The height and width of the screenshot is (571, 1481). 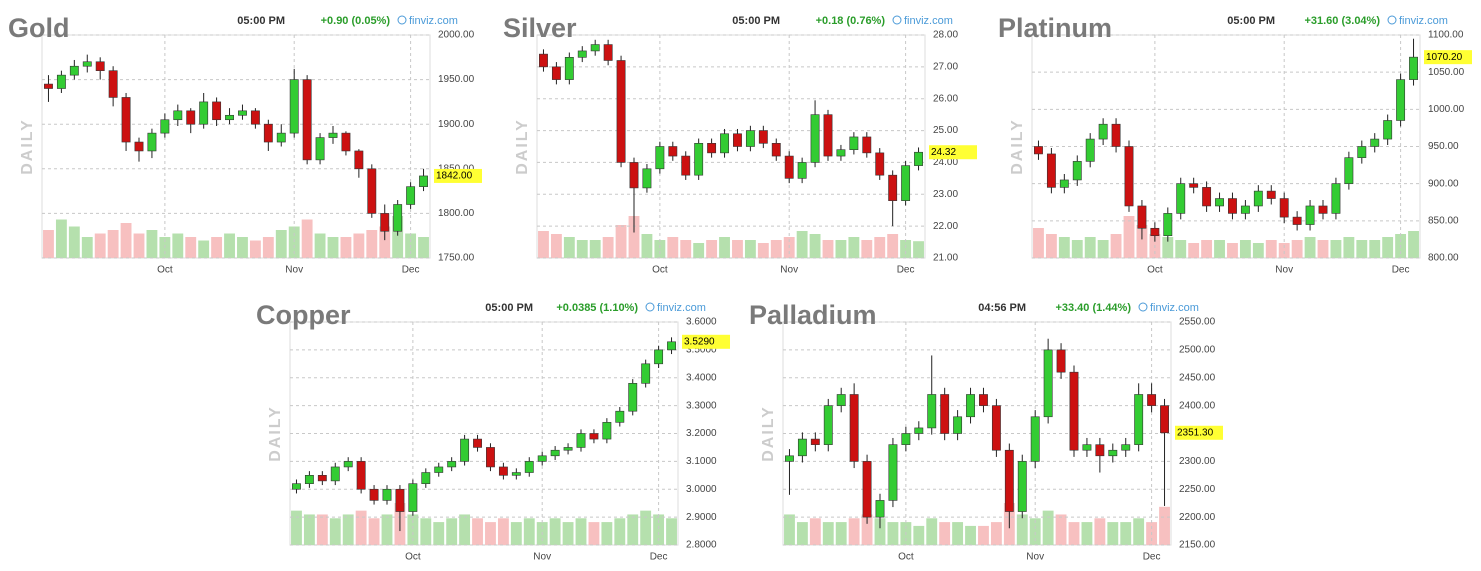 What do you see at coordinates (1093, 308) in the screenshot?
I see `change-label: +33.40 (1.44%)` at bounding box center [1093, 308].